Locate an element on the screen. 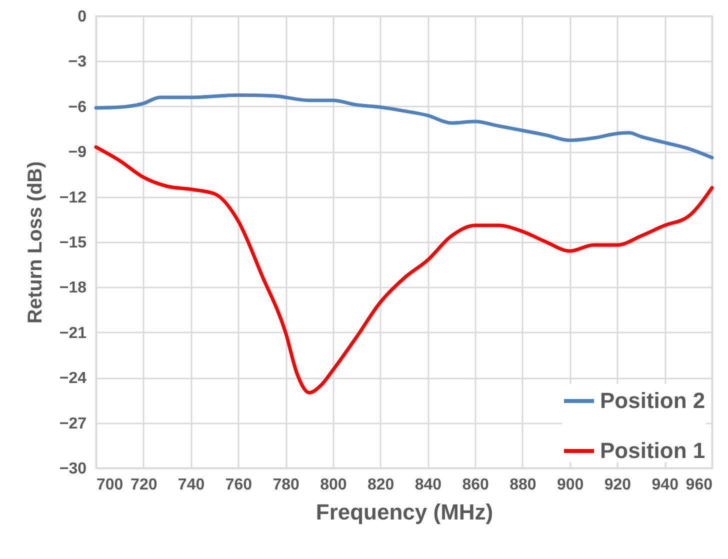 The height and width of the screenshot is (559, 728). y-tick-label: −27 is located at coordinates (73, 423).